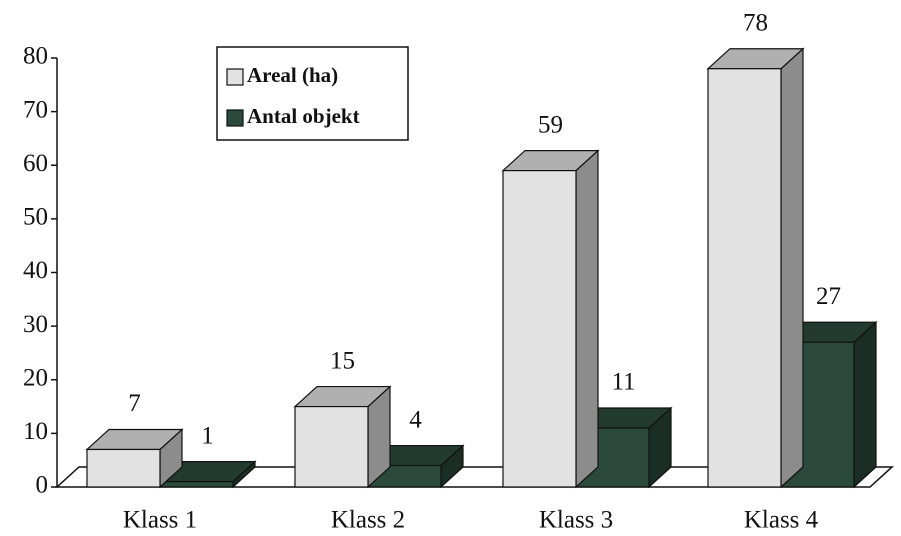 The image size is (901, 536). I want to click on data-label: 59, so click(550, 124).